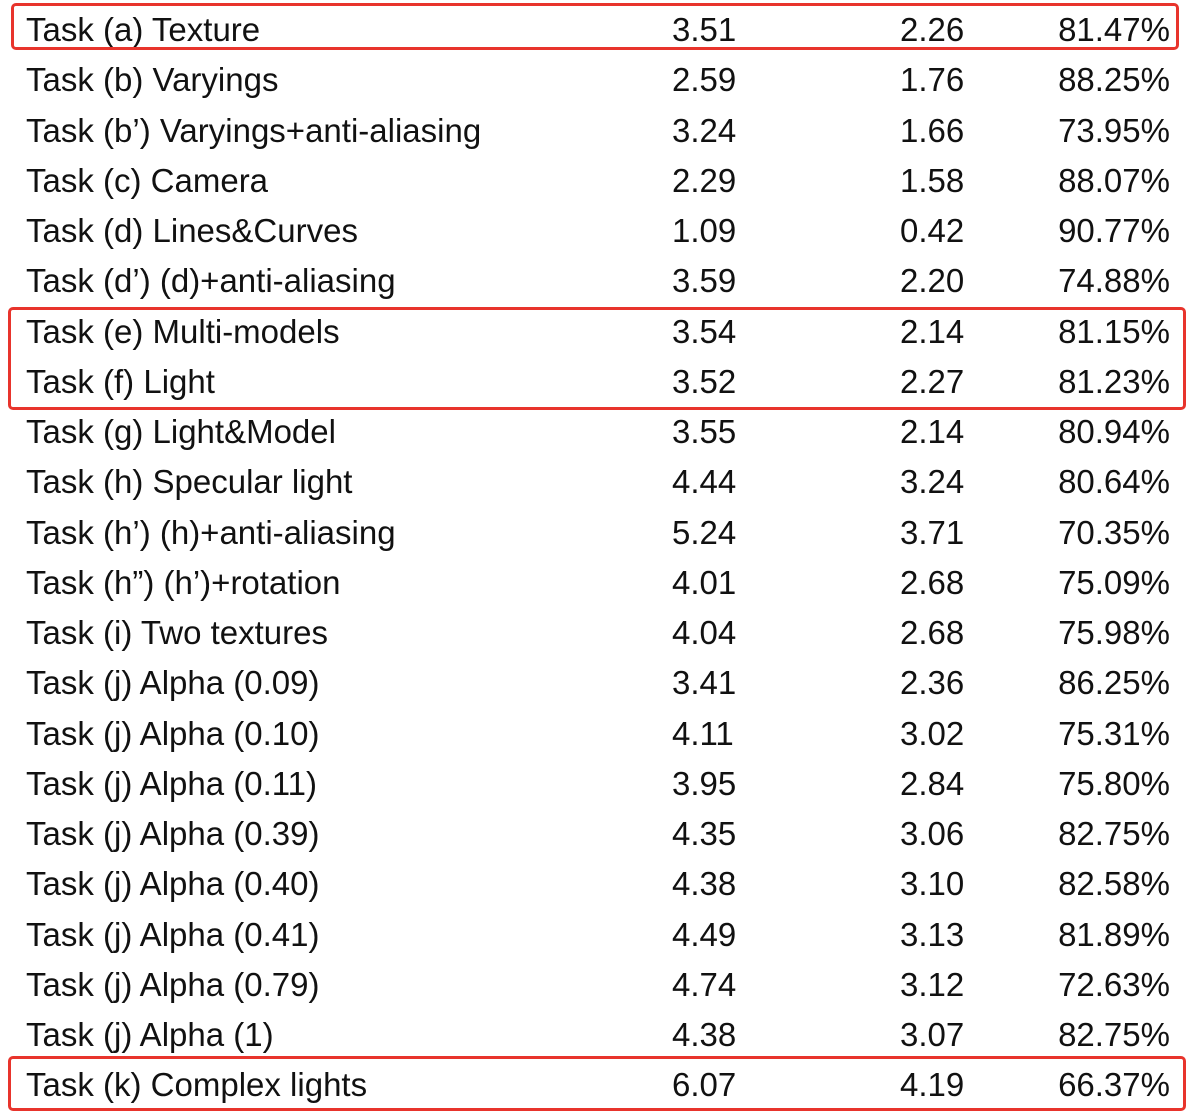 This screenshot has width=1194, height=1112. What do you see at coordinates (173, 733) in the screenshot?
I see `task-name: Task (j) Alpha (0.10)` at bounding box center [173, 733].